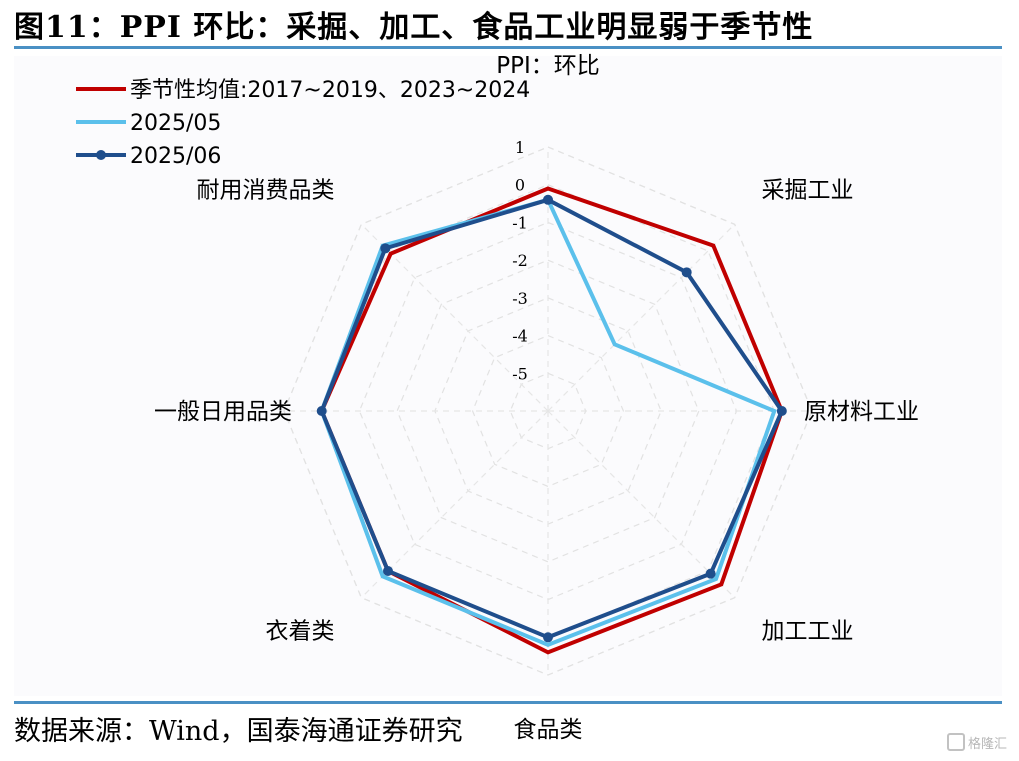  Describe the element at coordinates (548, 730) in the screenshot. I see `category-label: 食品类` at that location.